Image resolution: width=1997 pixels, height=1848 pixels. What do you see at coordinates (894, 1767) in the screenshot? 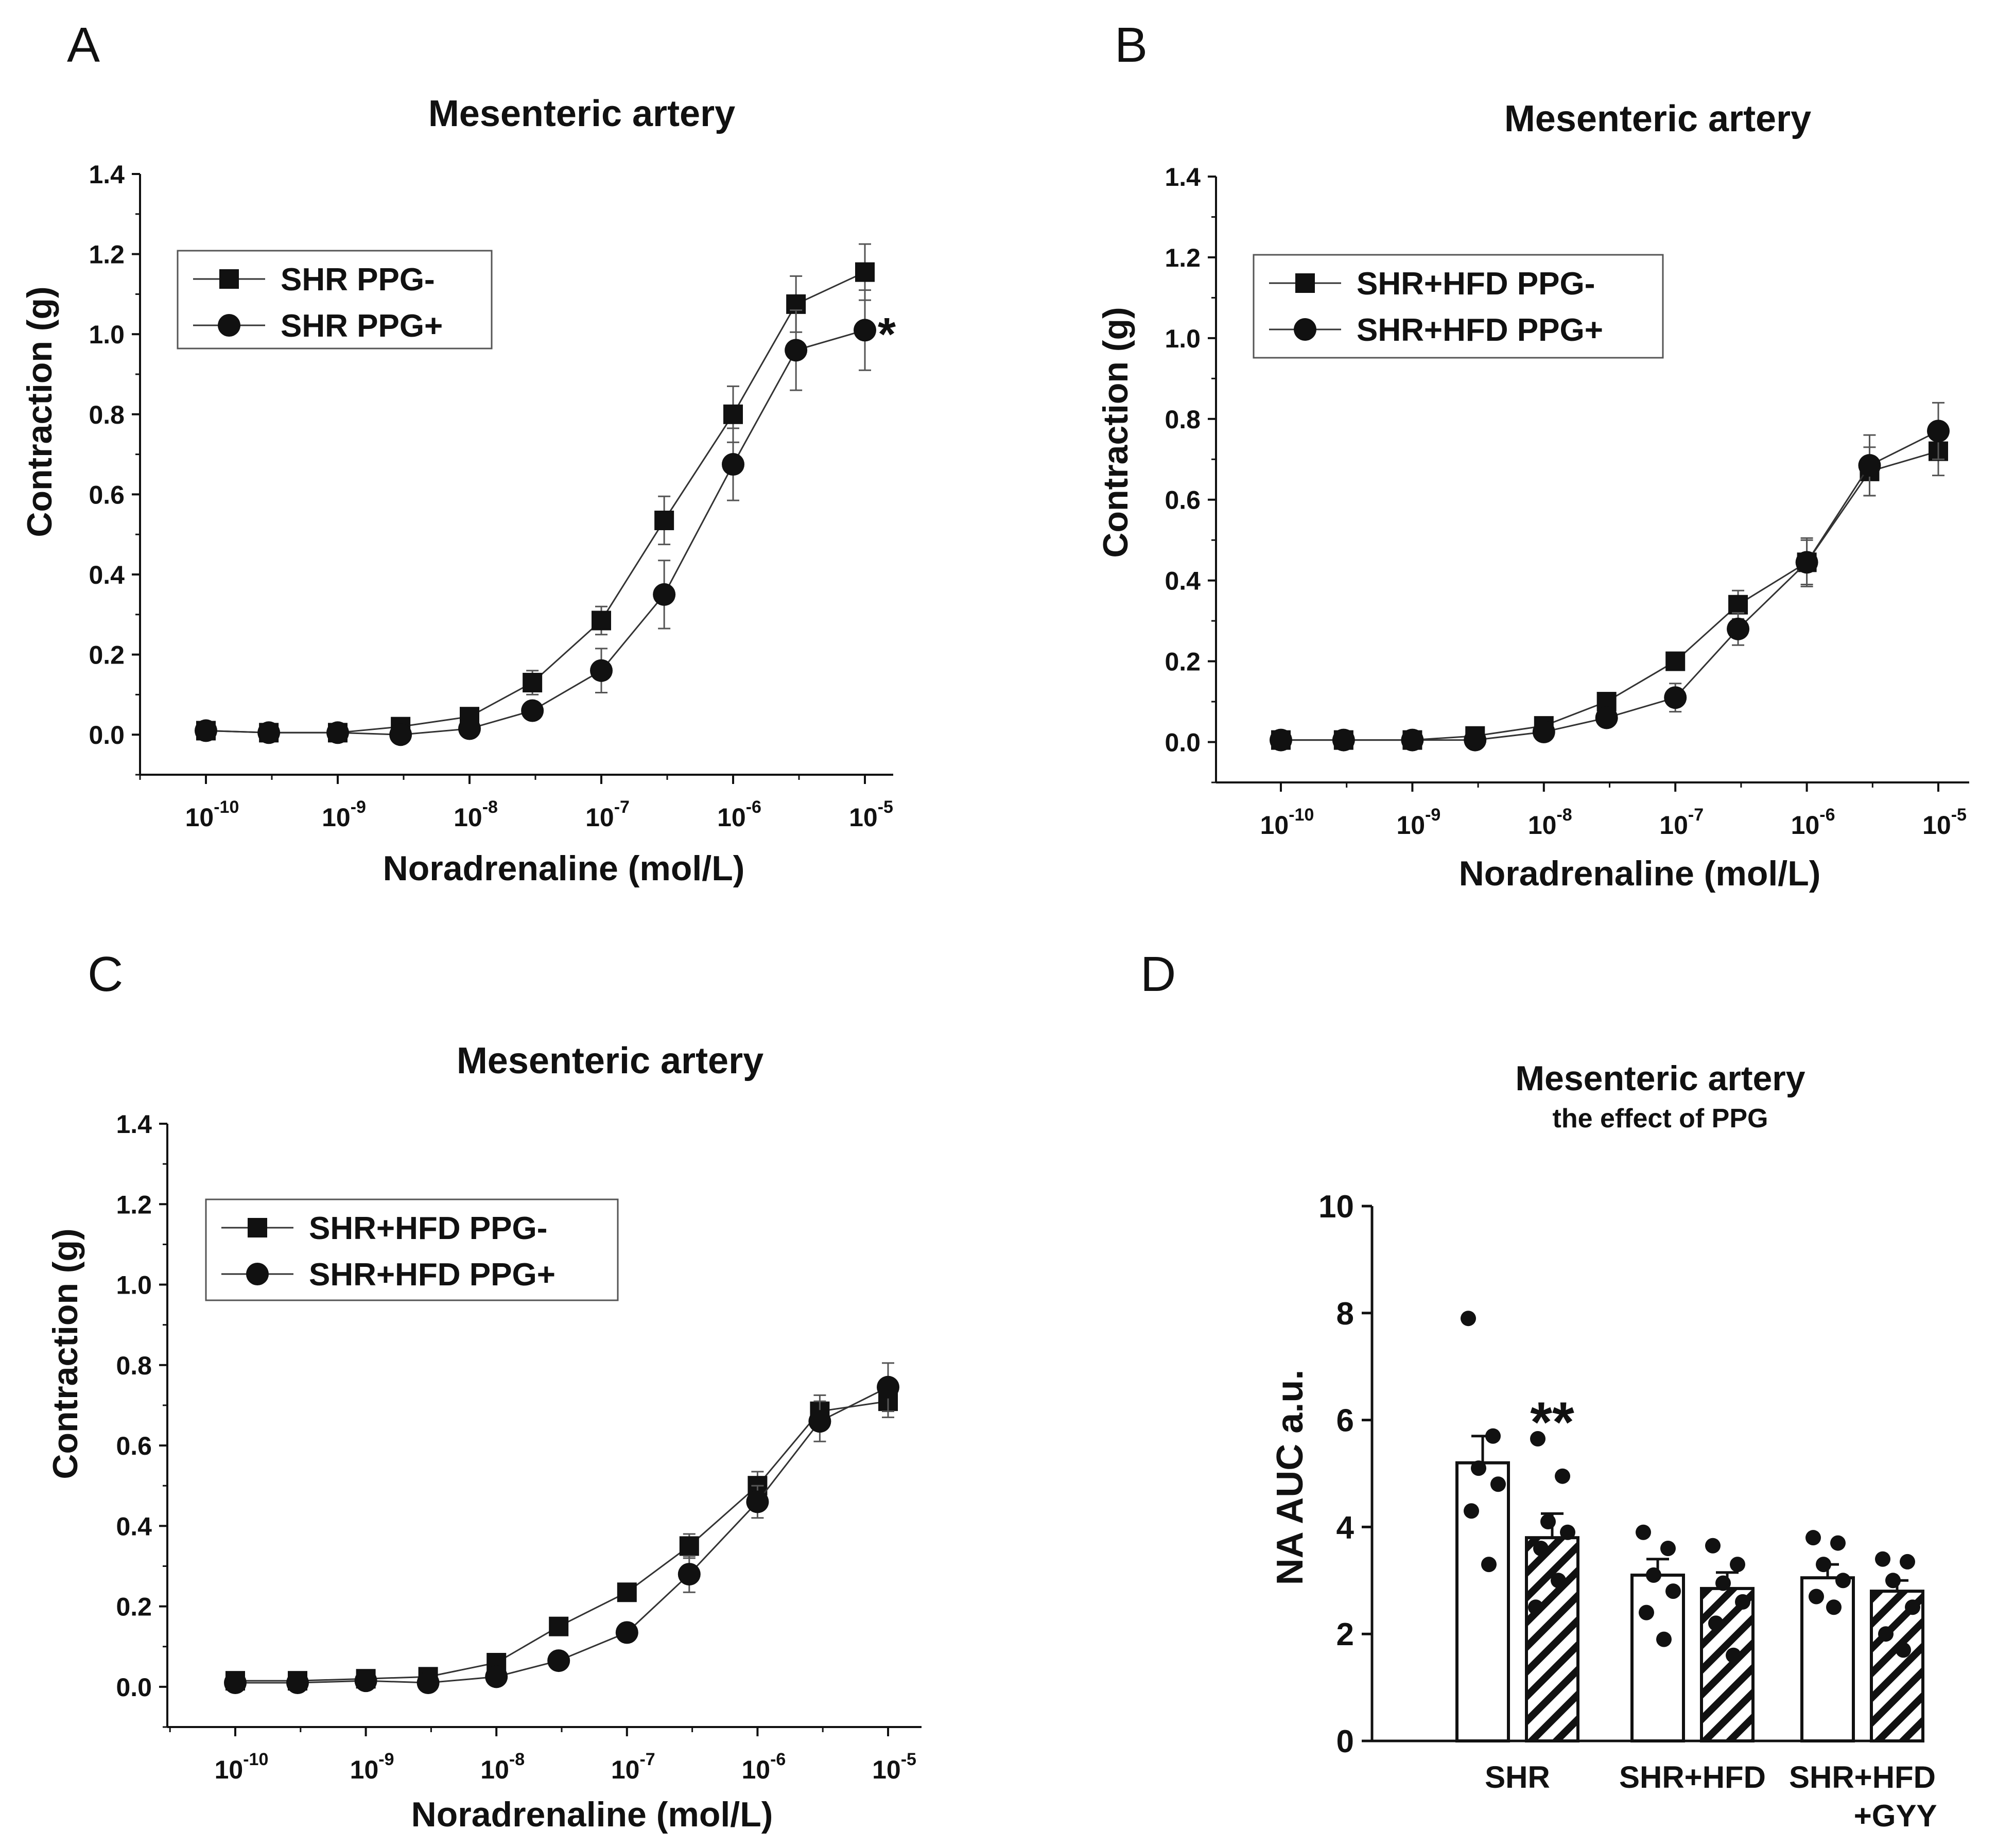
I see `x-tick-label: 10⁻⁵` at bounding box center [894, 1767].